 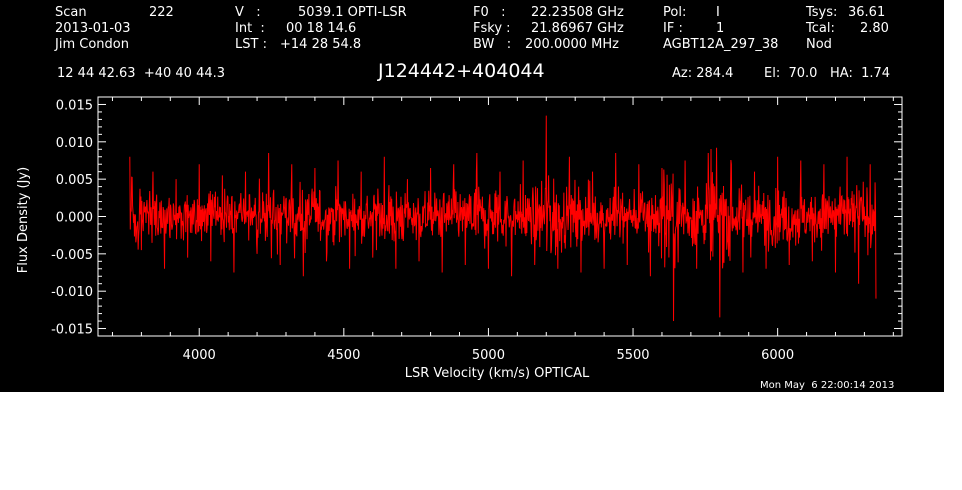 What do you see at coordinates (461, 71) in the screenshot?
I see `source-name: J124442+404044` at bounding box center [461, 71].